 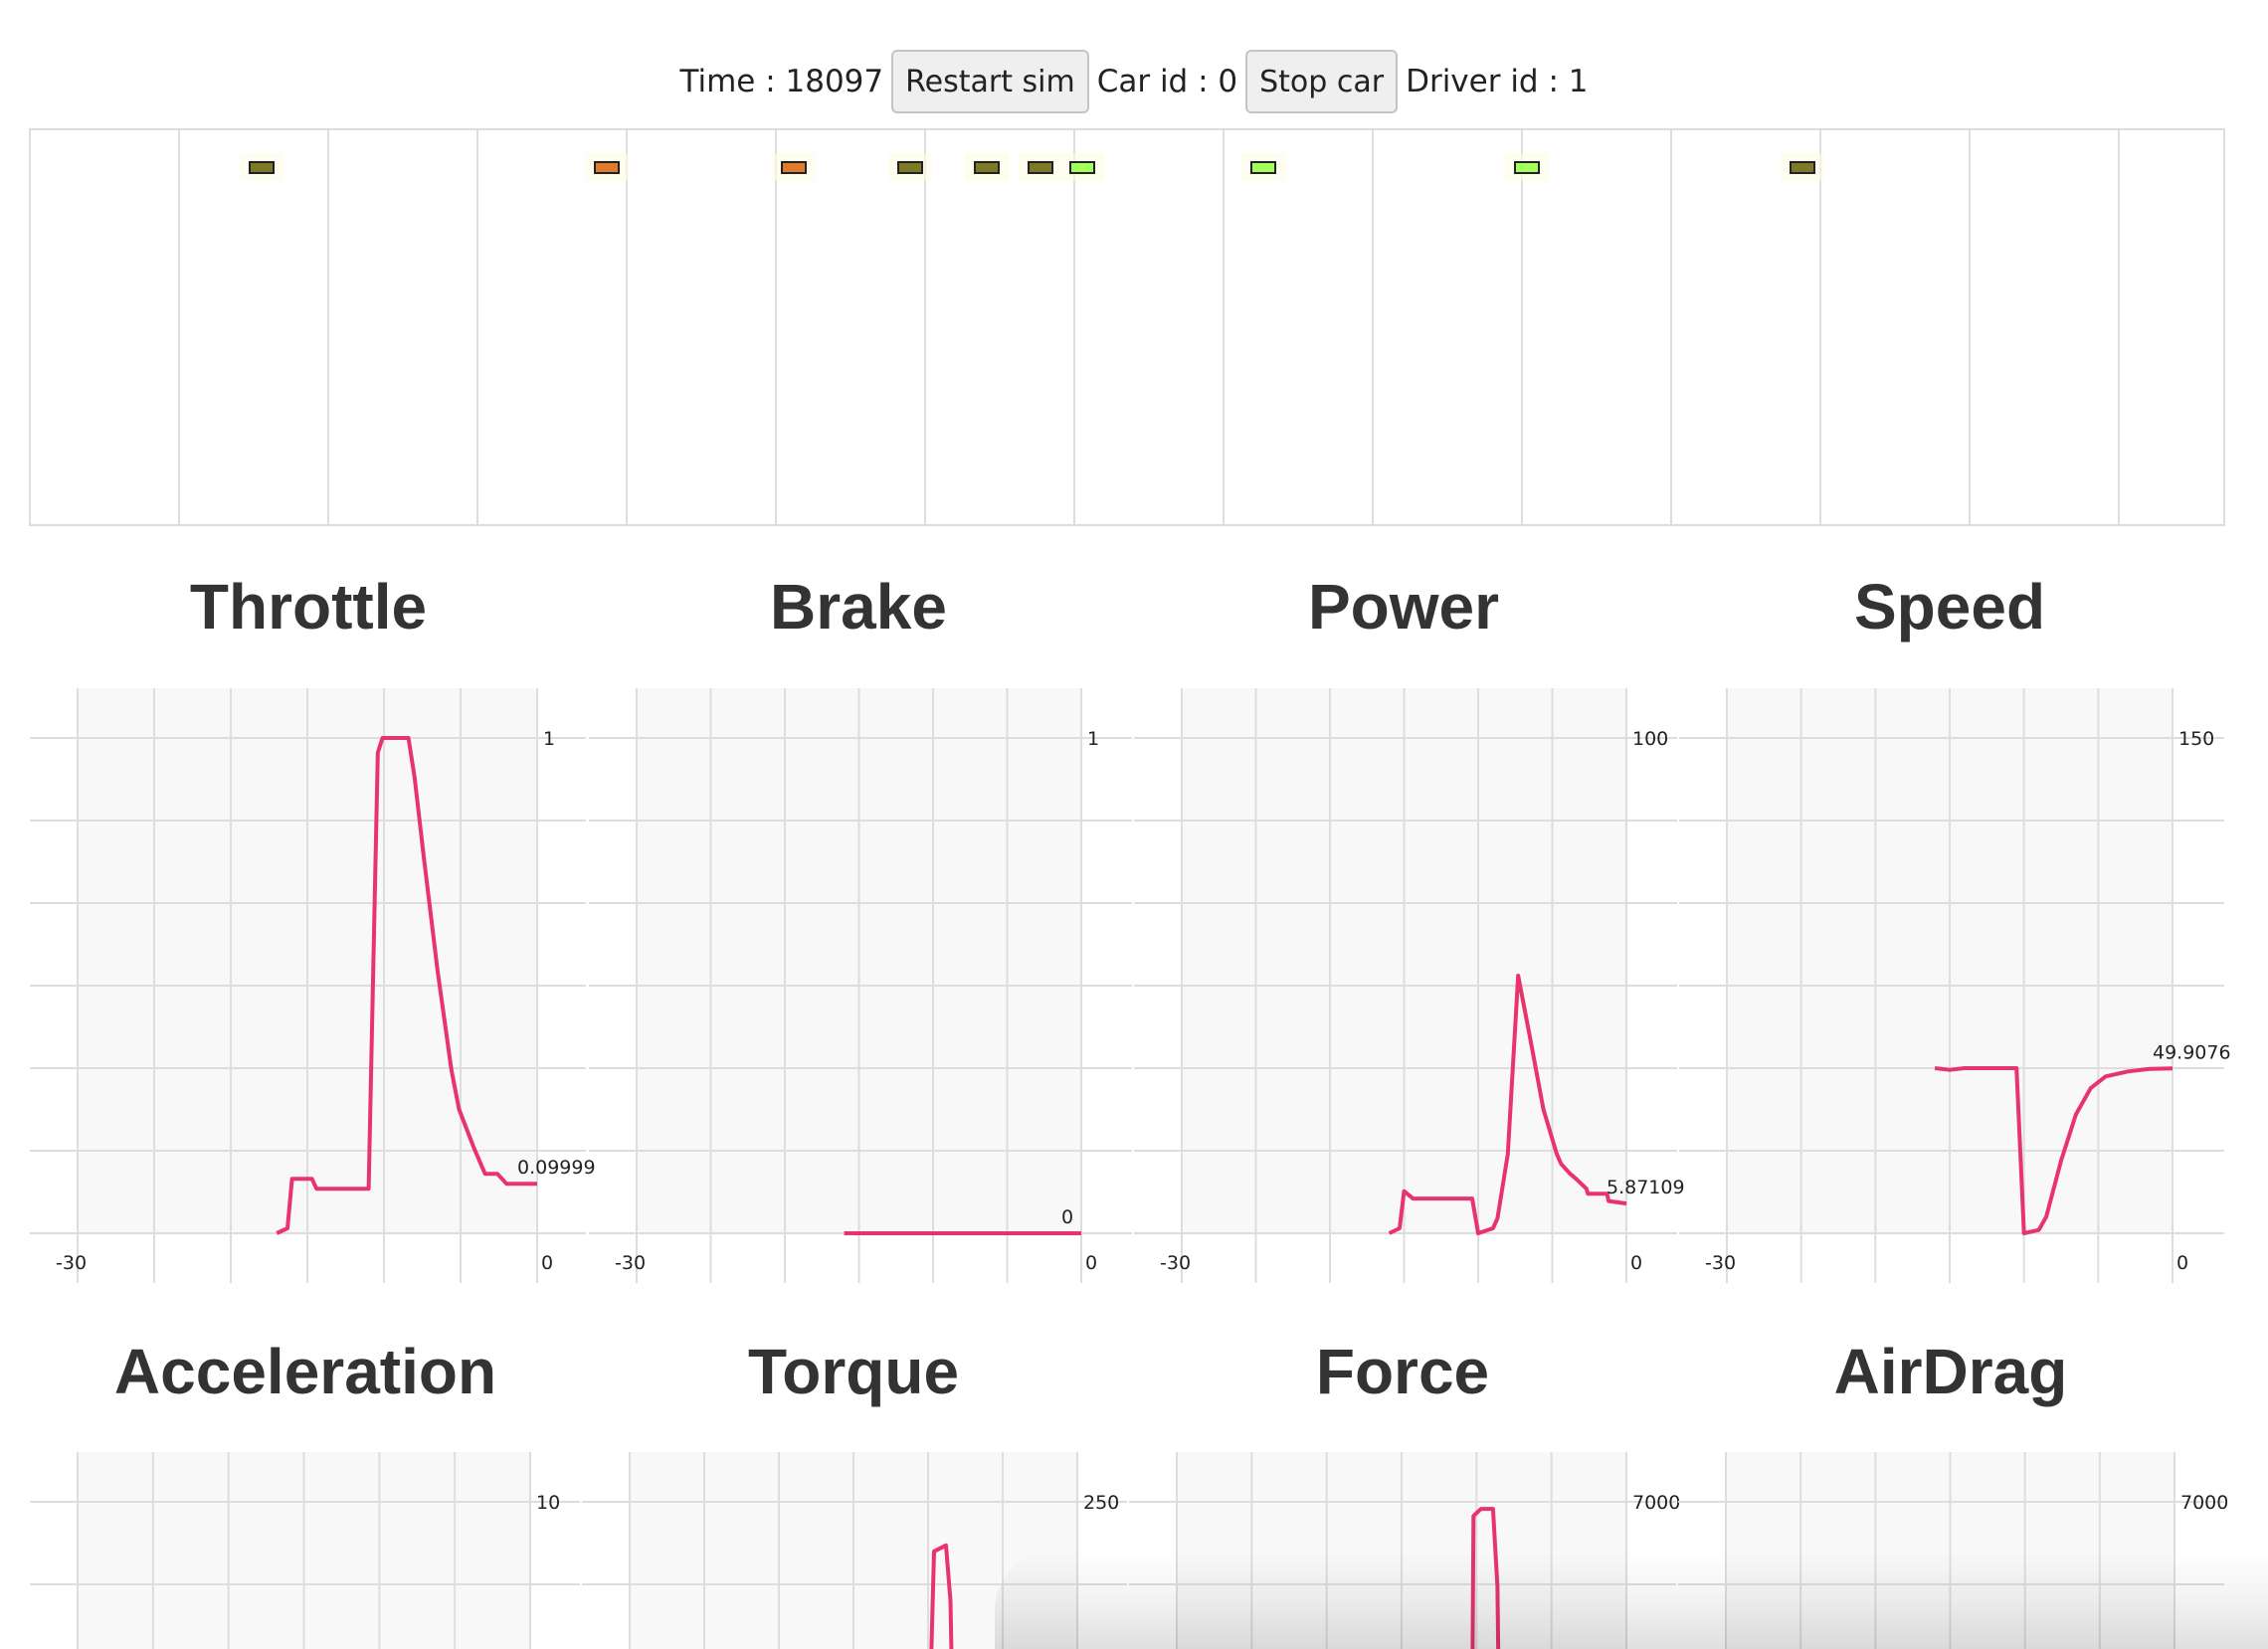 What do you see at coordinates (1402, 1371) in the screenshot?
I see `chart-title-force: Force` at bounding box center [1402, 1371].